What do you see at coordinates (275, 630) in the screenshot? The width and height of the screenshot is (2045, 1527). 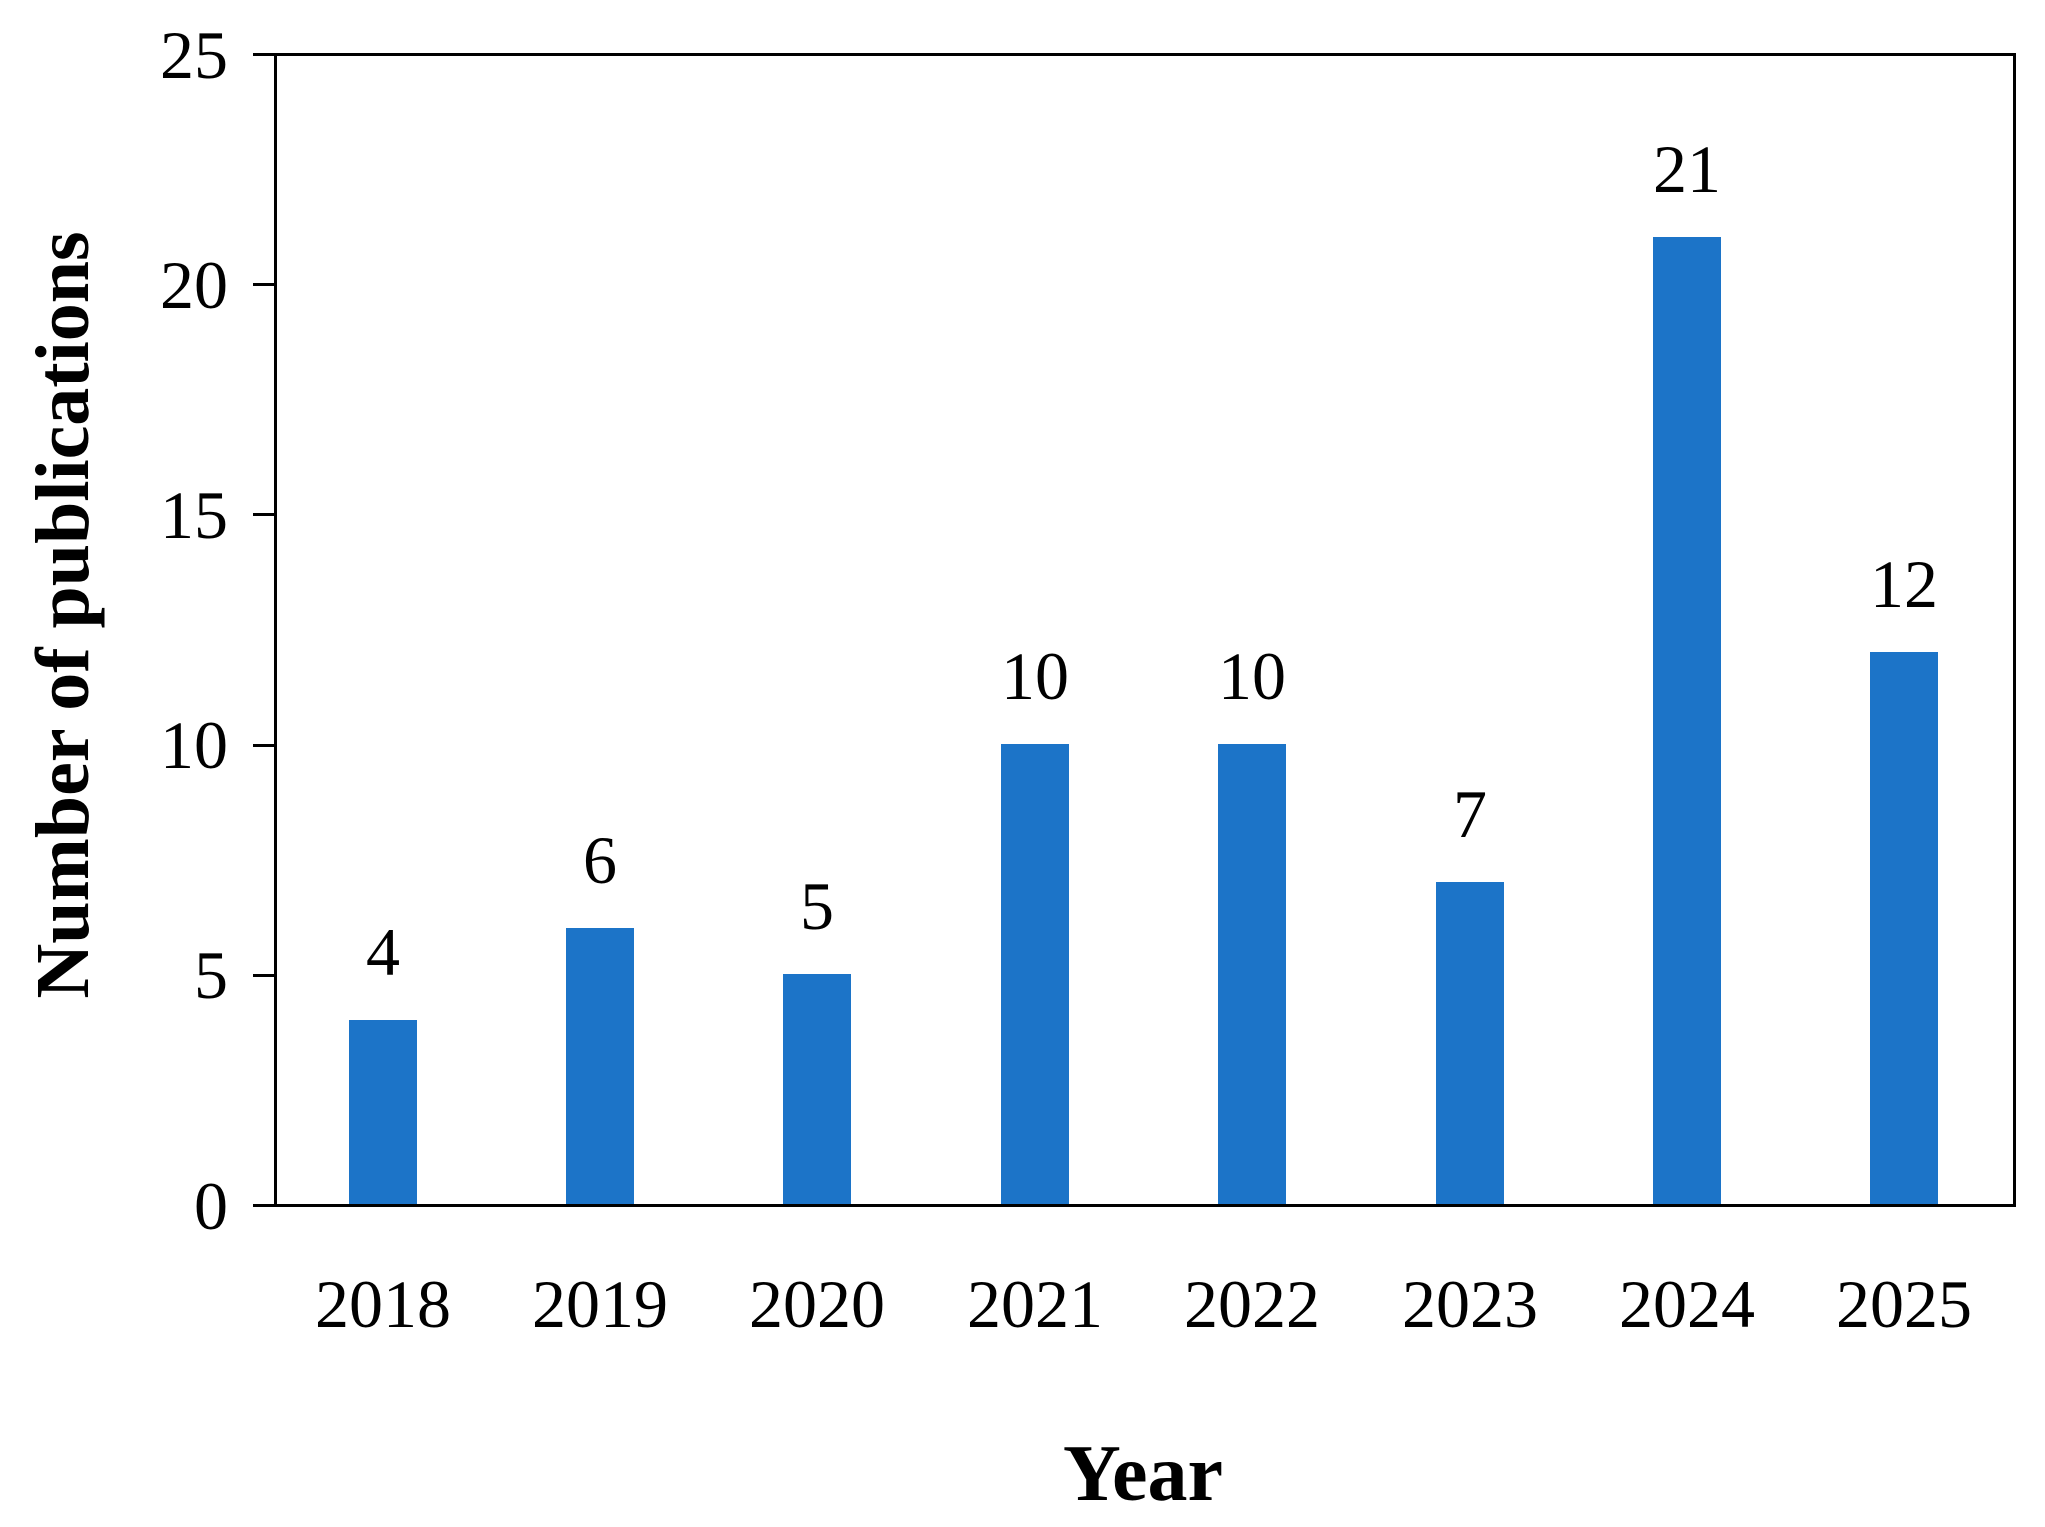 I see `y-axis-line` at bounding box center [275, 630].